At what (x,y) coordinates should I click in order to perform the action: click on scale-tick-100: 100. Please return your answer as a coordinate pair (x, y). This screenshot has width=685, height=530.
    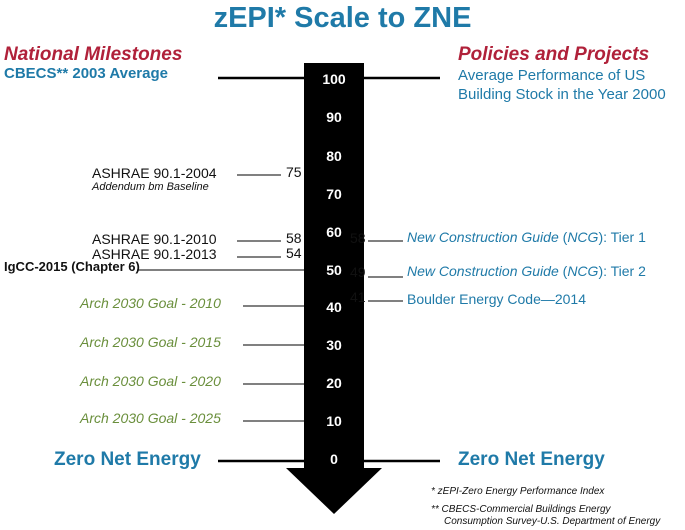
    Looking at the image, I should click on (334, 79).